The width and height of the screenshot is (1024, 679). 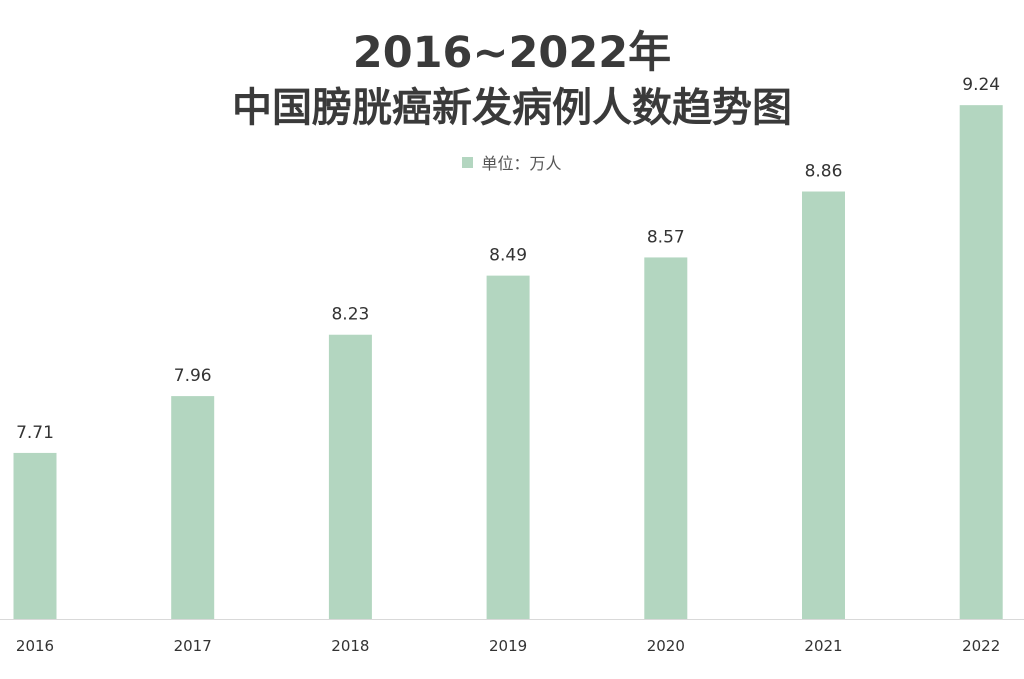 I want to click on value-label-2016: 7.71, so click(x=35, y=433).